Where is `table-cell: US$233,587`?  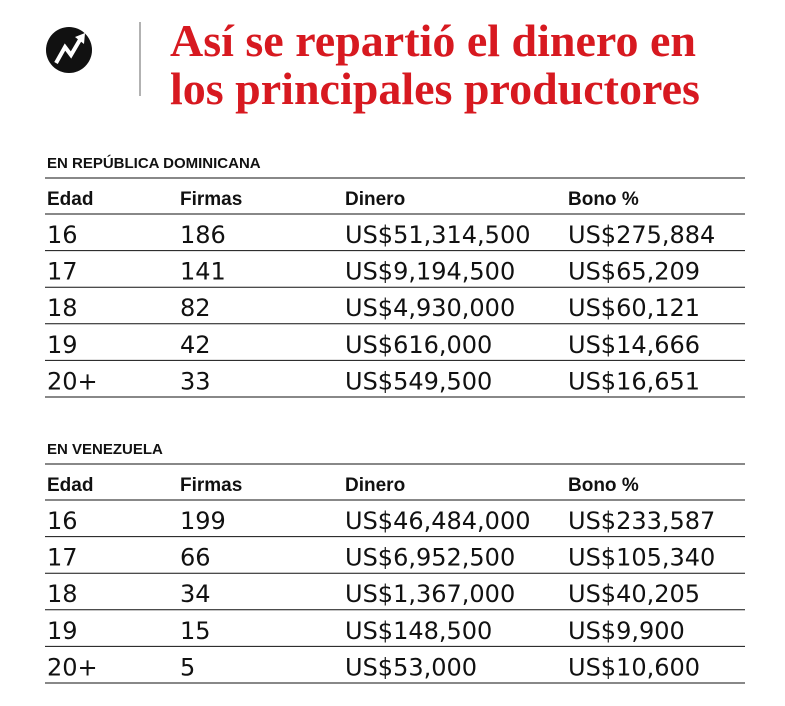 table-cell: US$233,587 is located at coordinates (641, 521).